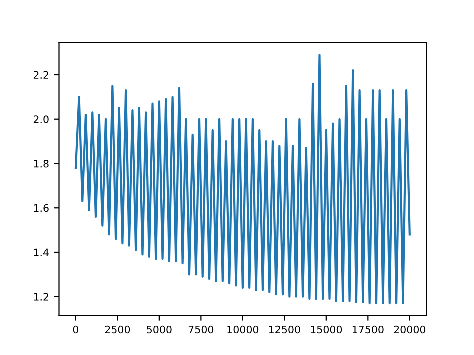 This screenshot has width=474, height=355. I want to click on x-tick-label: 10000, so click(243, 330).